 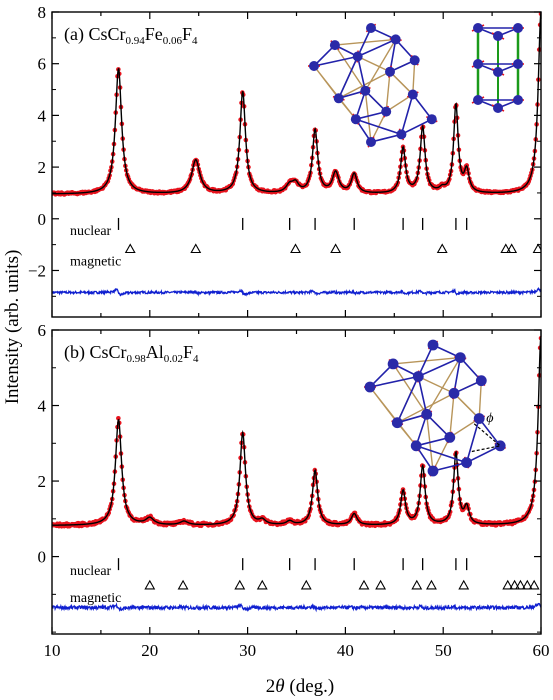 What do you see at coordinates (435, 408) in the screenshot?
I see `kagome-lattice-with-angle-inset: ϕ` at bounding box center [435, 408].